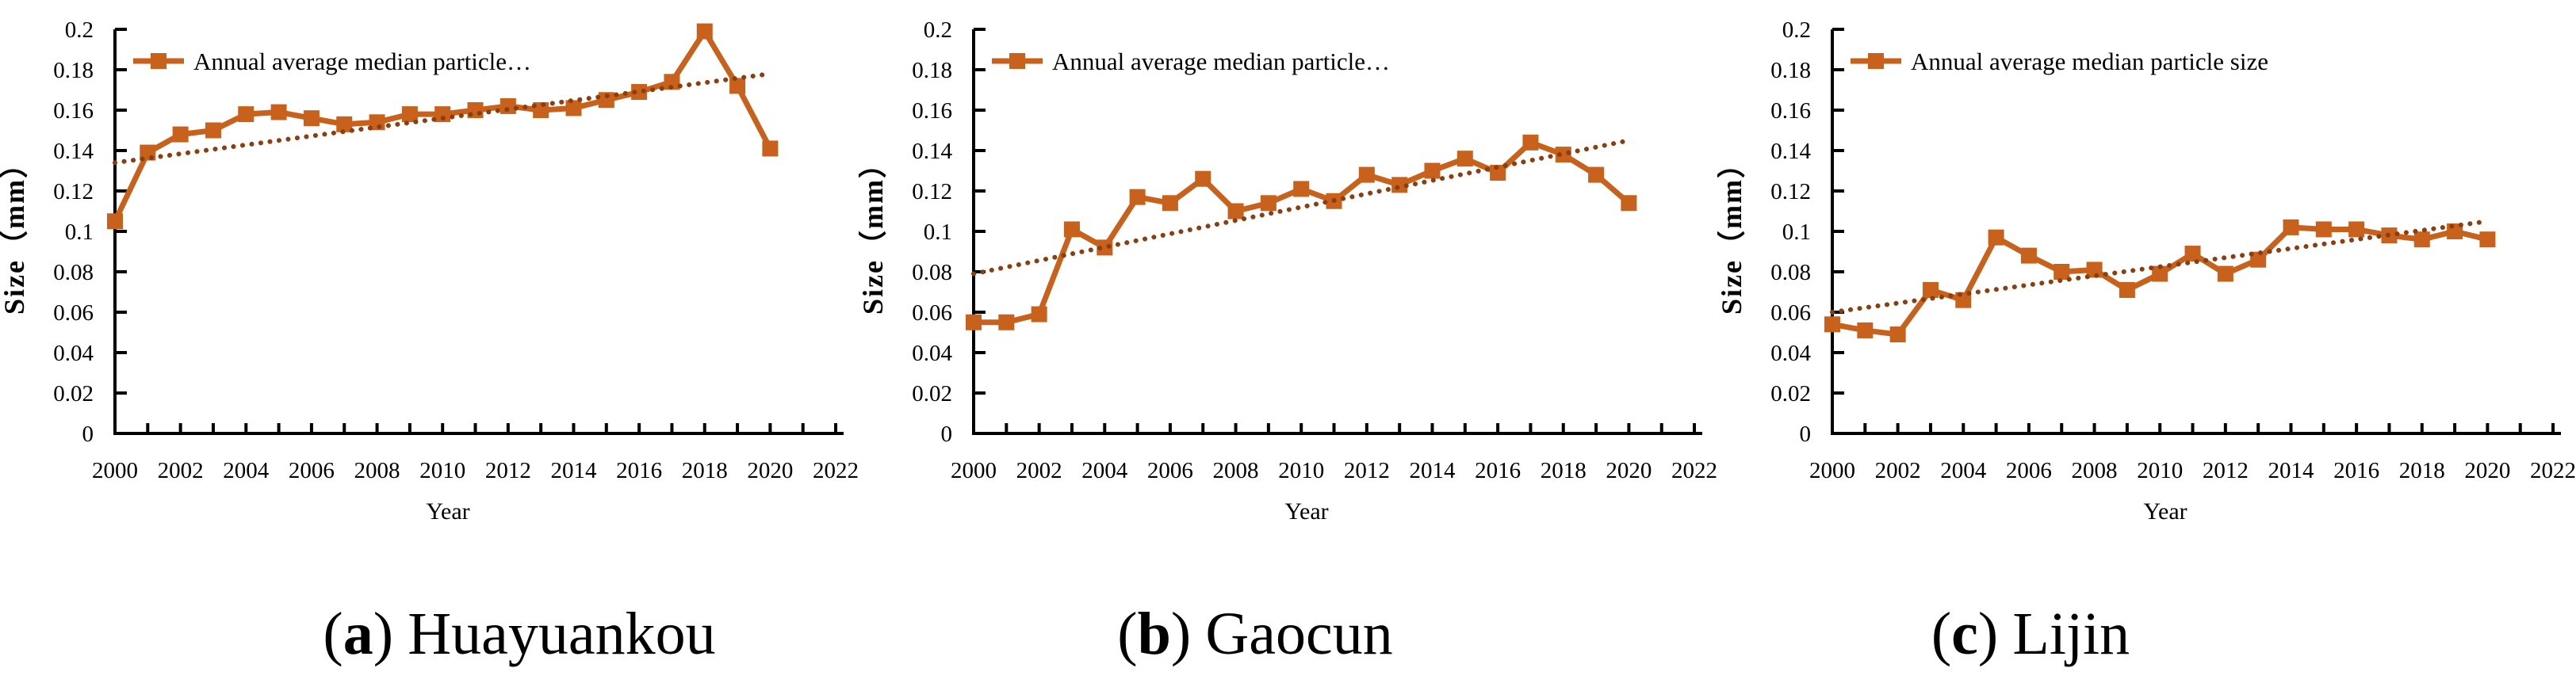 The image size is (2576, 687). I want to click on caption-letter: a, so click(358, 634).